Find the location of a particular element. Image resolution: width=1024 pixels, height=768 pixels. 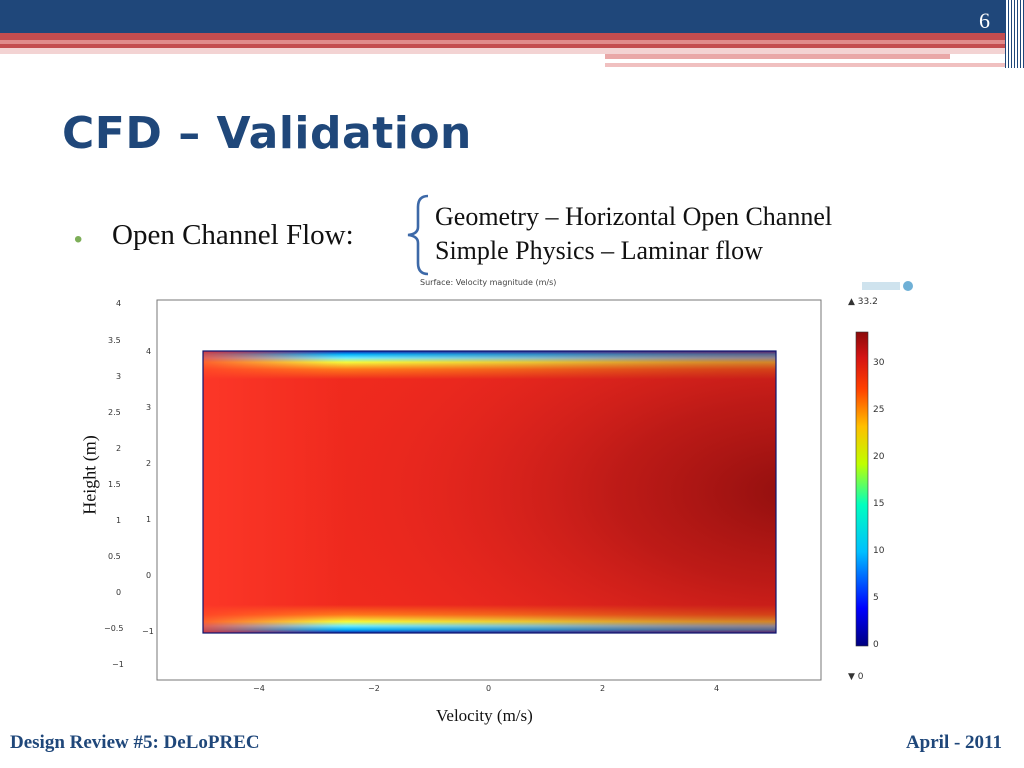

outer-y-tick: −1 is located at coordinates (118, 664).